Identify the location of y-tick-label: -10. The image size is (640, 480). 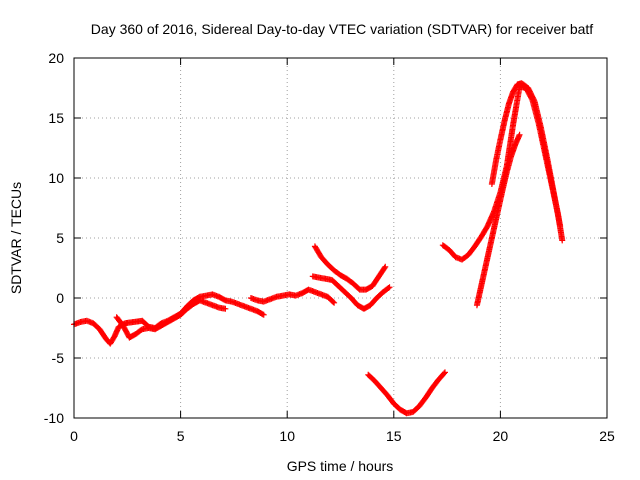
(54, 418).